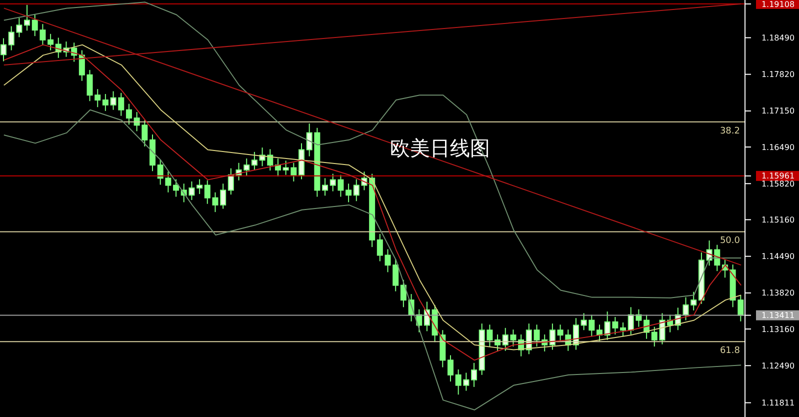  Describe the element at coordinates (778, 403) in the screenshot. I see `y-tick-label: 1.11811` at that location.